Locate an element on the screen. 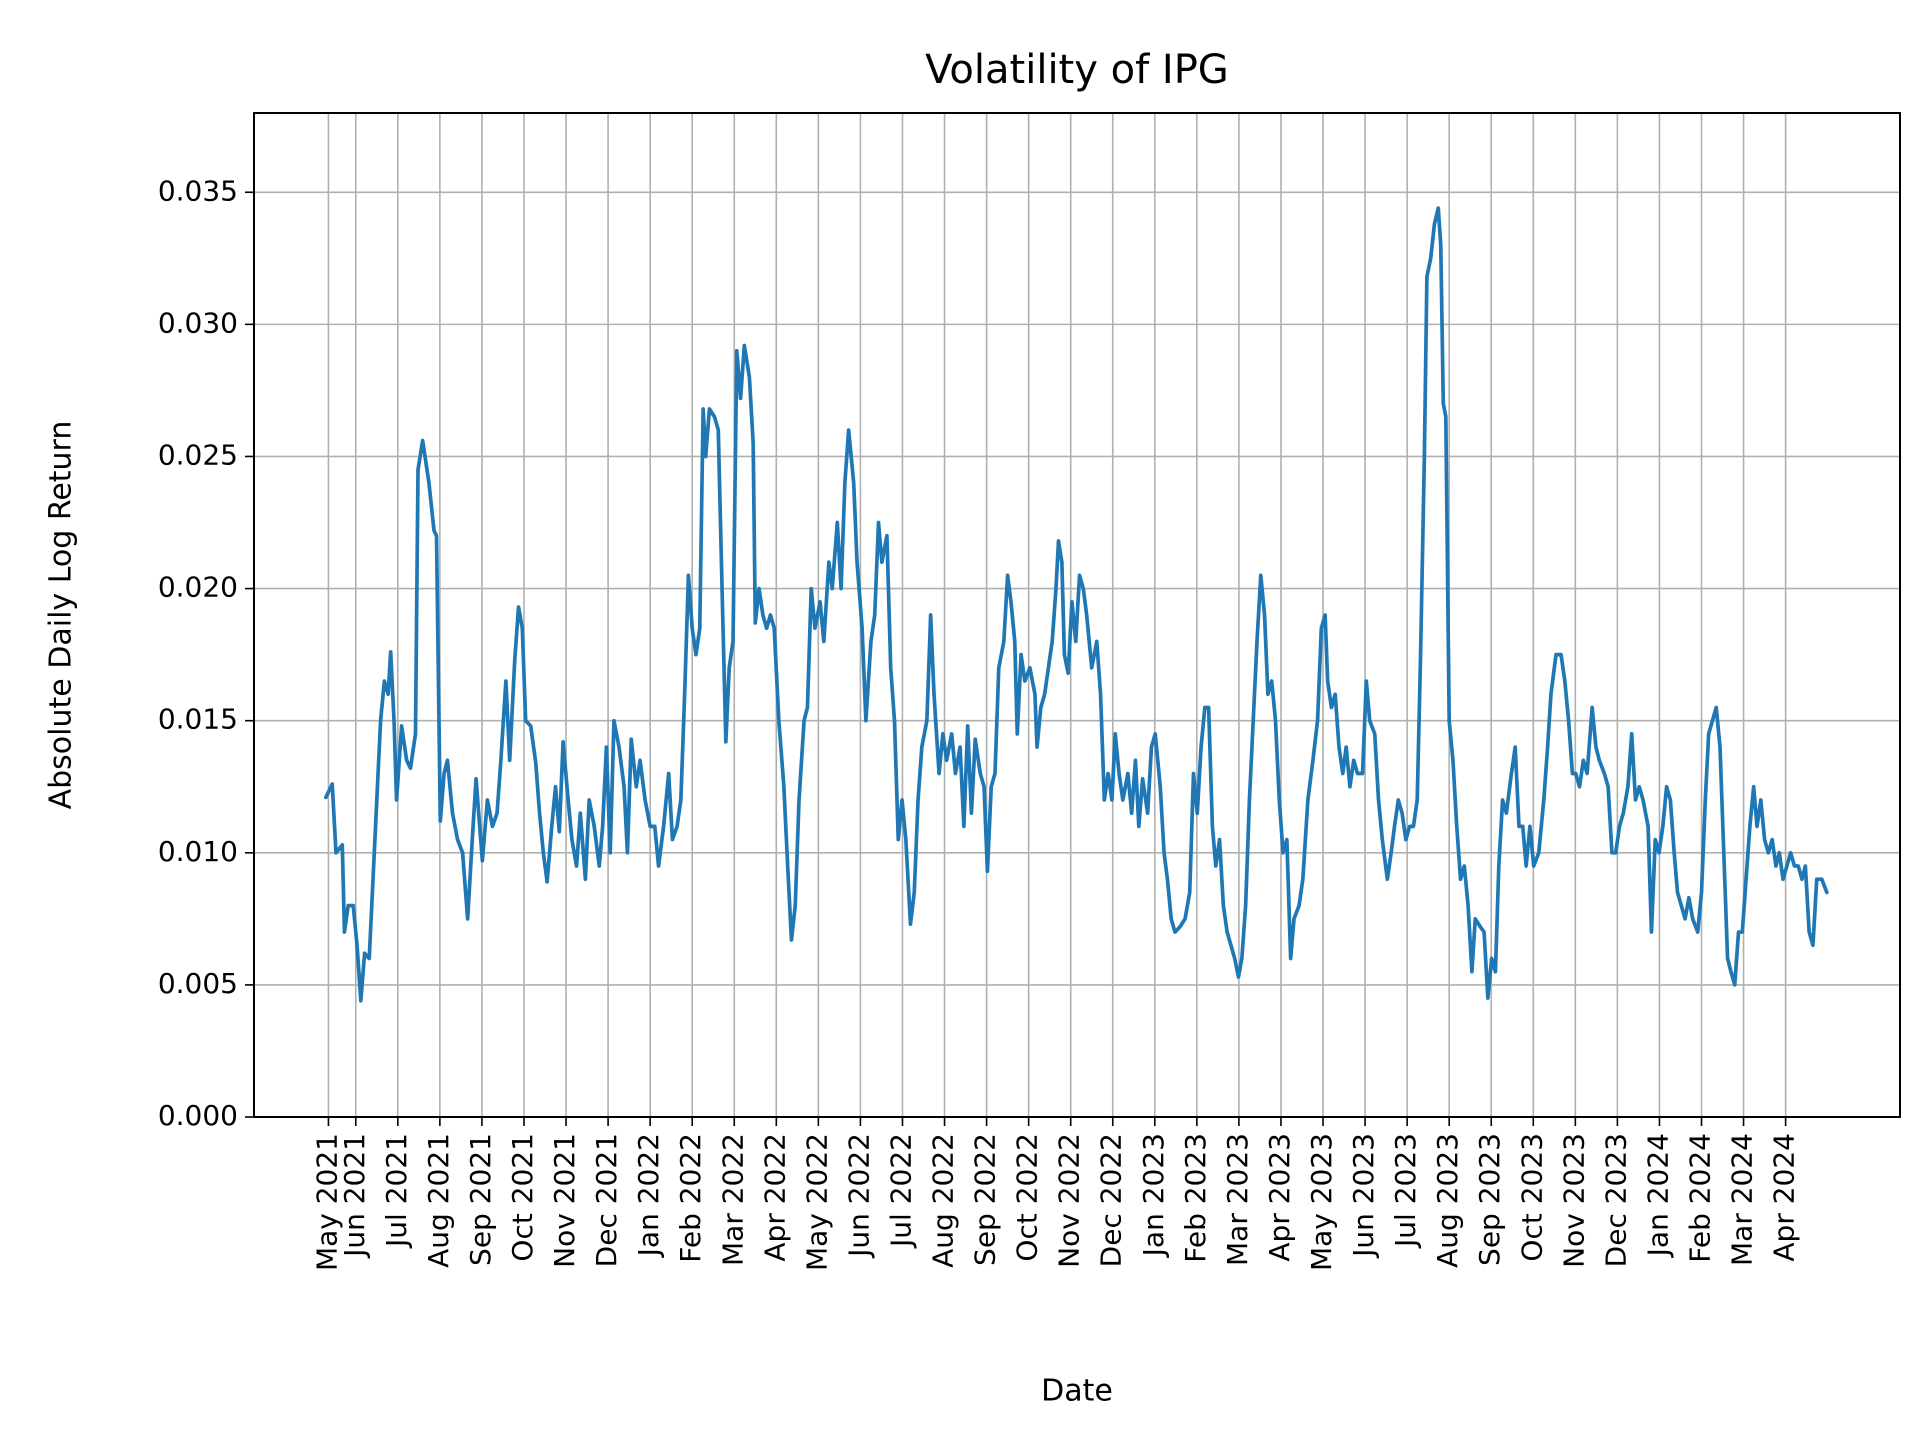 The height and width of the screenshot is (1440, 1920). chart-title: Volatility of IPG is located at coordinates (1077, 70).